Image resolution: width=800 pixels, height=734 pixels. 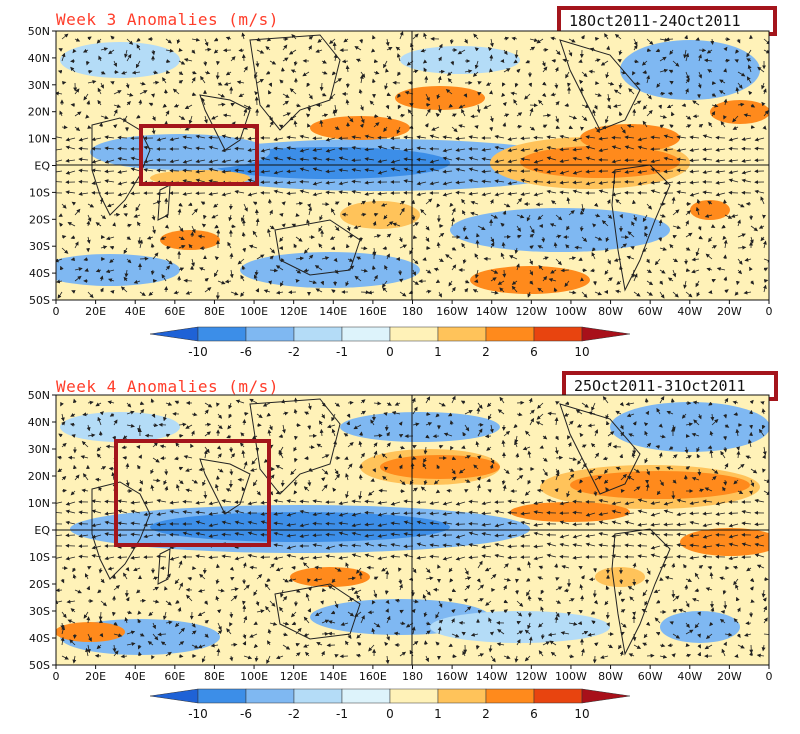 I want to click on lat-axis: 50N 40N 30N 20N 10N EQ 10S 20S 30S 40S 50S, so click(x=42, y=166).